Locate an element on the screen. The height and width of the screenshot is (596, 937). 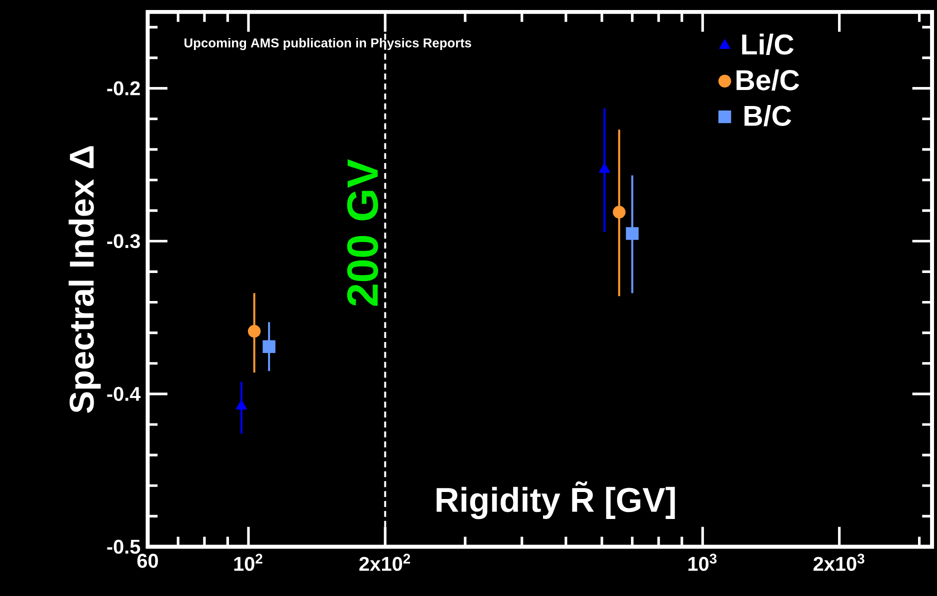
legend-label: Be/C is located at coordinates (768, 79).